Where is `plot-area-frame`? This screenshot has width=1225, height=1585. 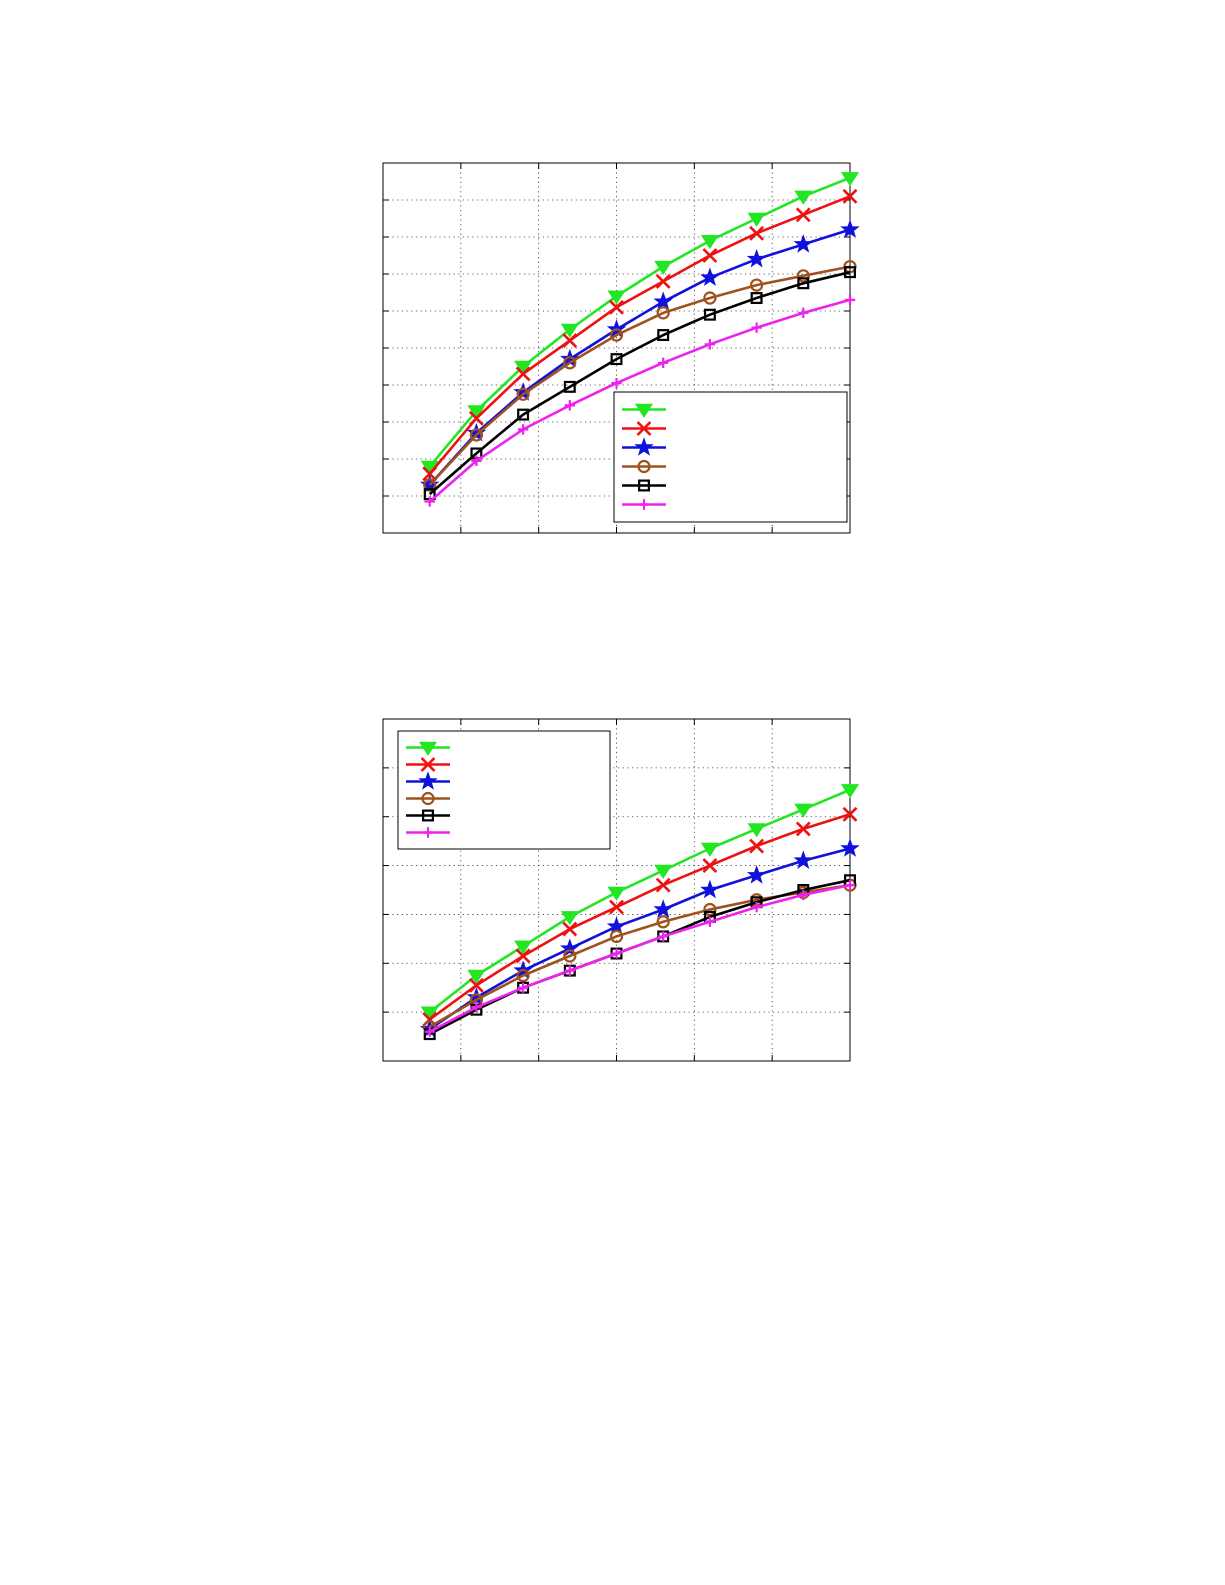 plot-area-frame is located at coordinates (616, 348).